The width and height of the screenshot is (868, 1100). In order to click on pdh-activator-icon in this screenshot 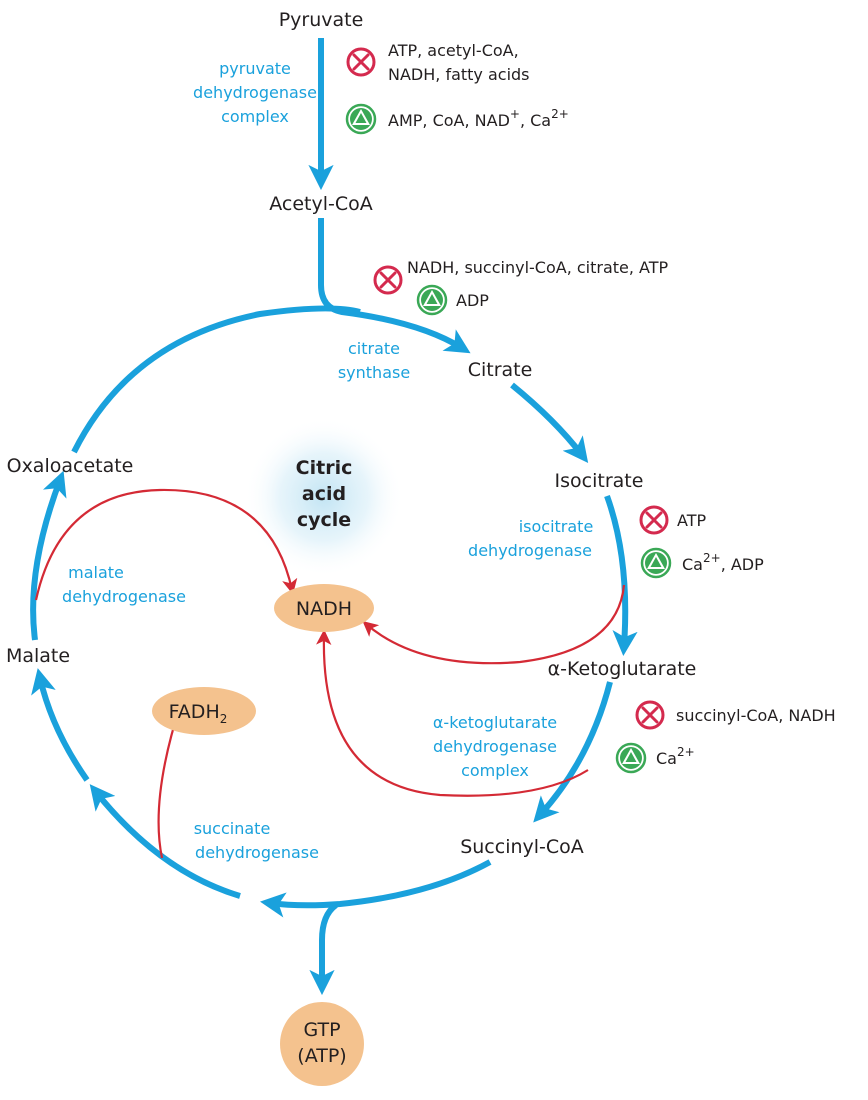, I will do `click(361, 119)`.